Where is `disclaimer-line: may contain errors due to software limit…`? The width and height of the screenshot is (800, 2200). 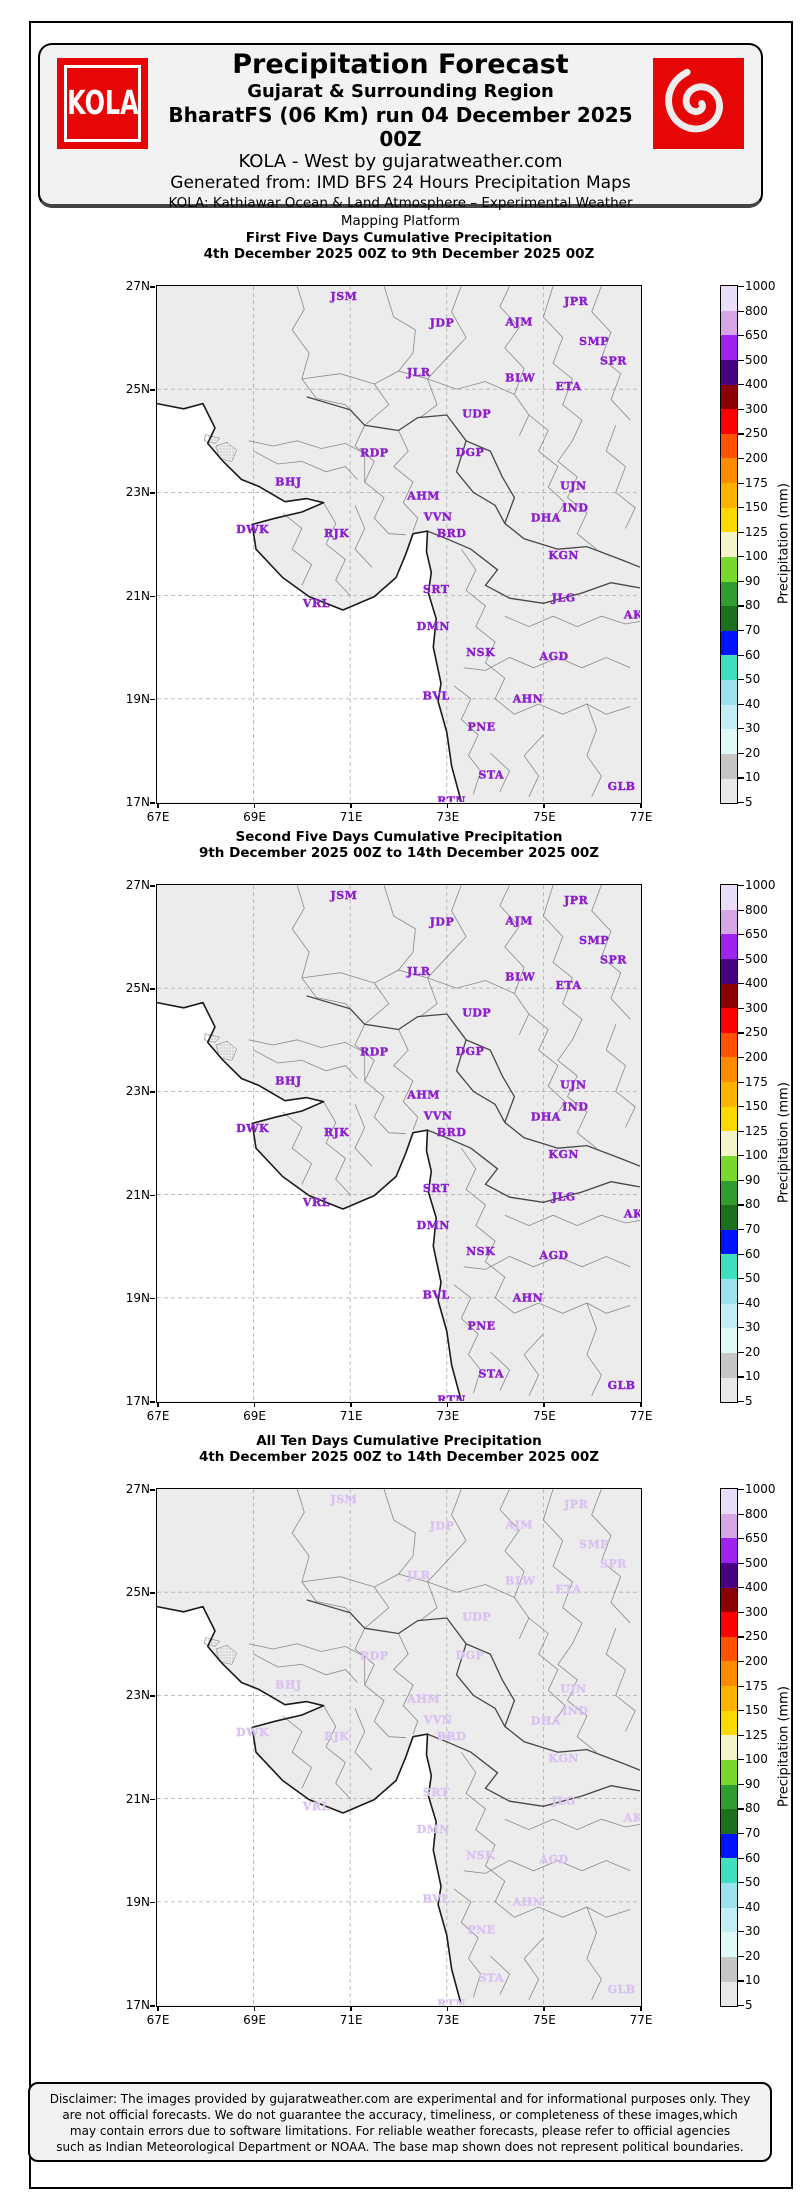
disclaimer-line: may contain errors due to software limit… is located at coordinates (400, 2131).